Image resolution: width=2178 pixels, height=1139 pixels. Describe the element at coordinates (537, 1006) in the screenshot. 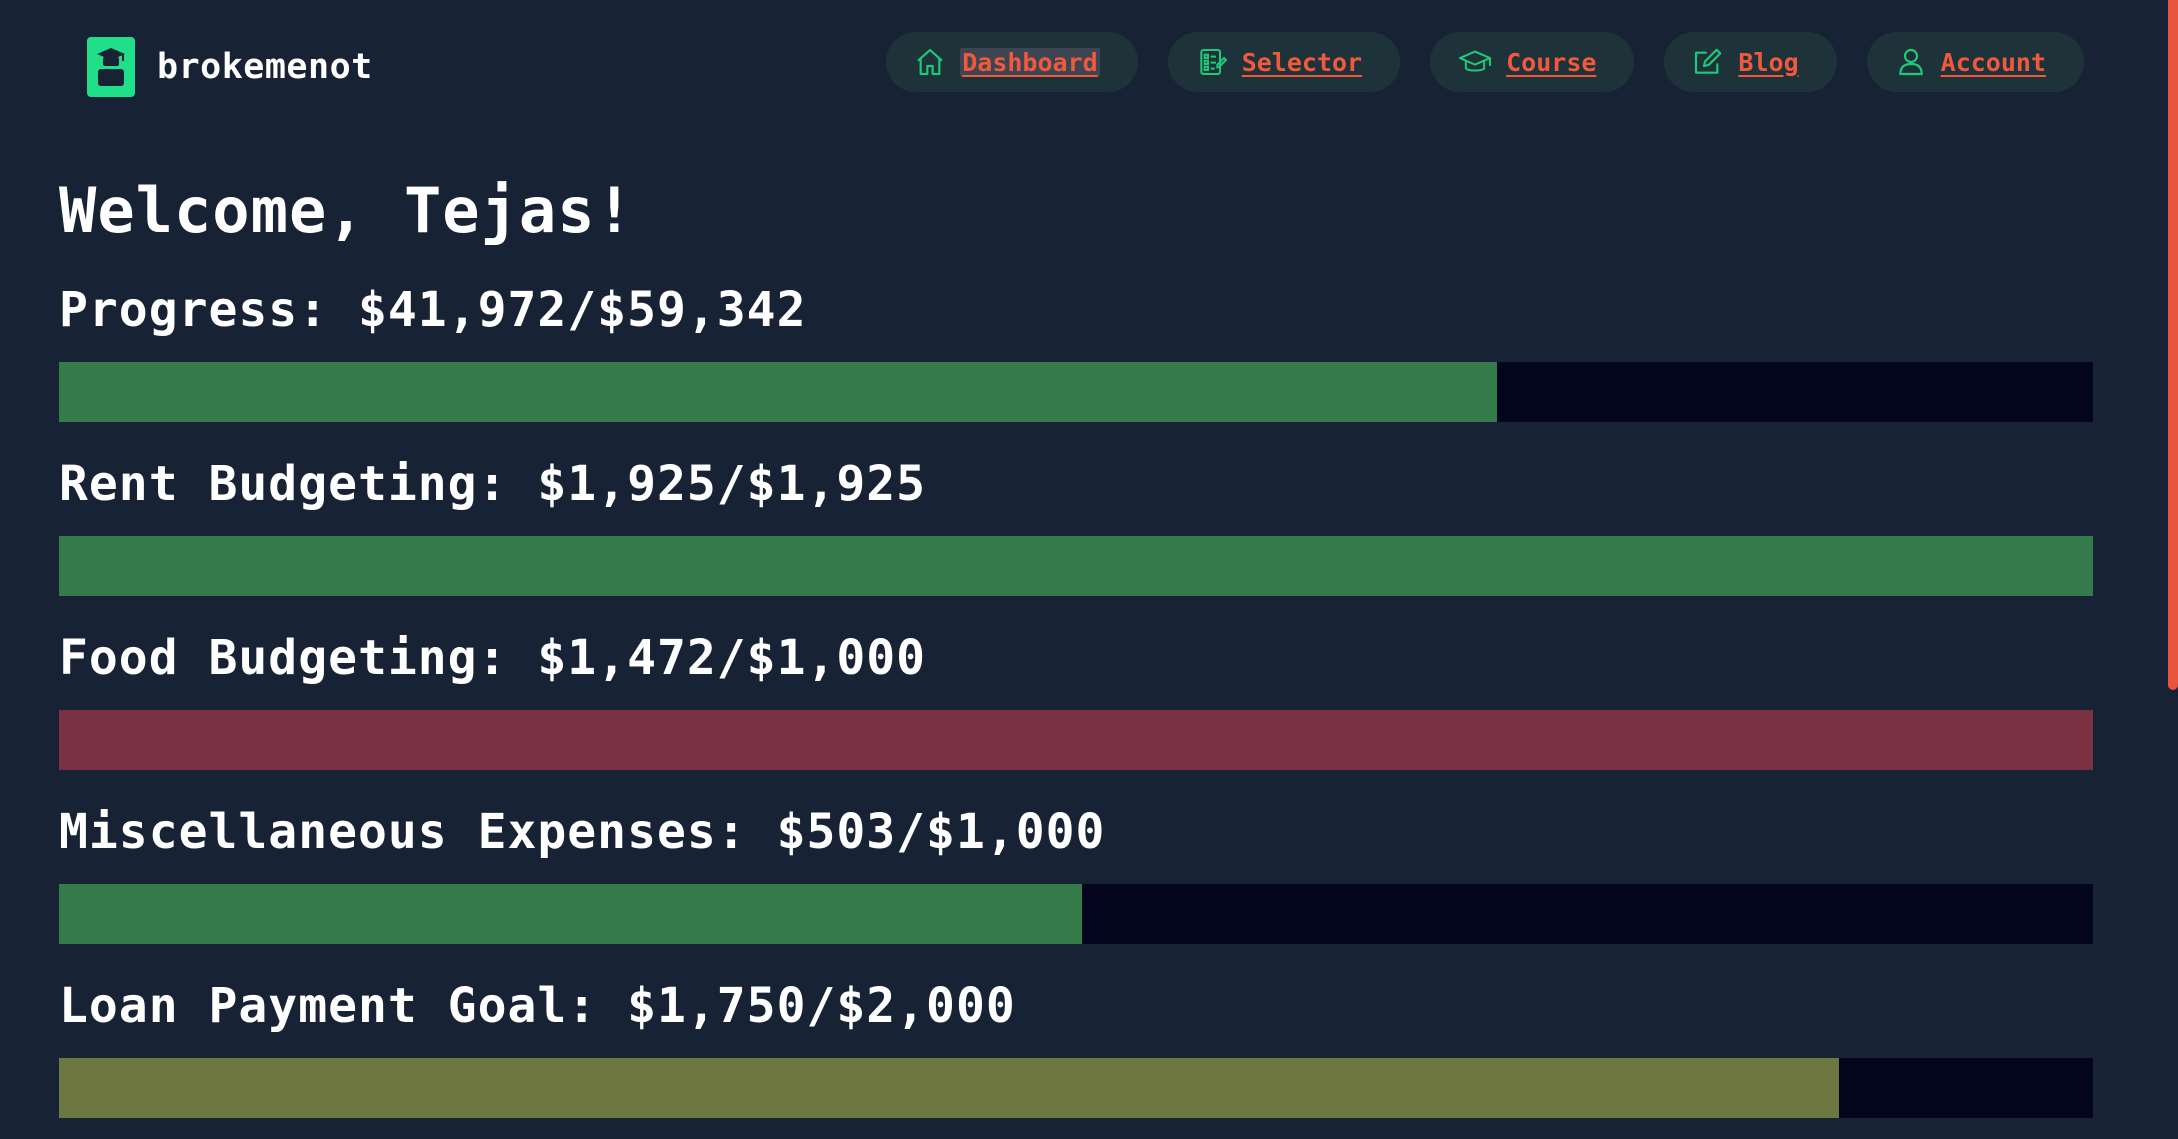

I see `meter-label: Loan Payment Goal: $1,750/$2,000` at that location.